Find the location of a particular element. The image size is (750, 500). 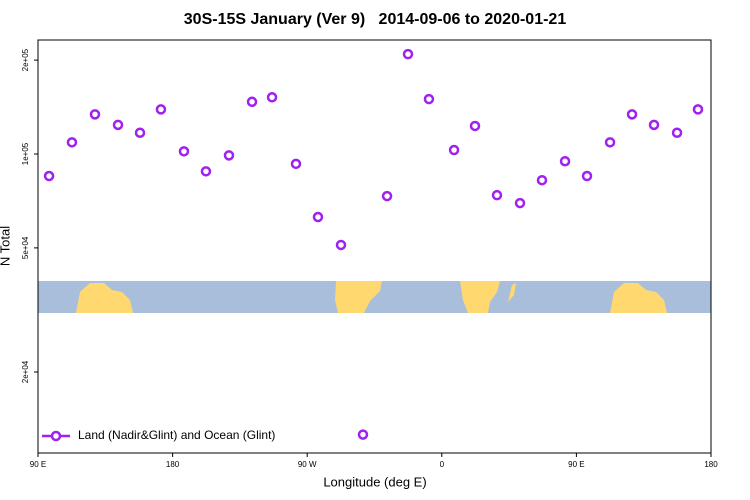

y-tick-label: 5e+04 is located at coordinates (25, 247).